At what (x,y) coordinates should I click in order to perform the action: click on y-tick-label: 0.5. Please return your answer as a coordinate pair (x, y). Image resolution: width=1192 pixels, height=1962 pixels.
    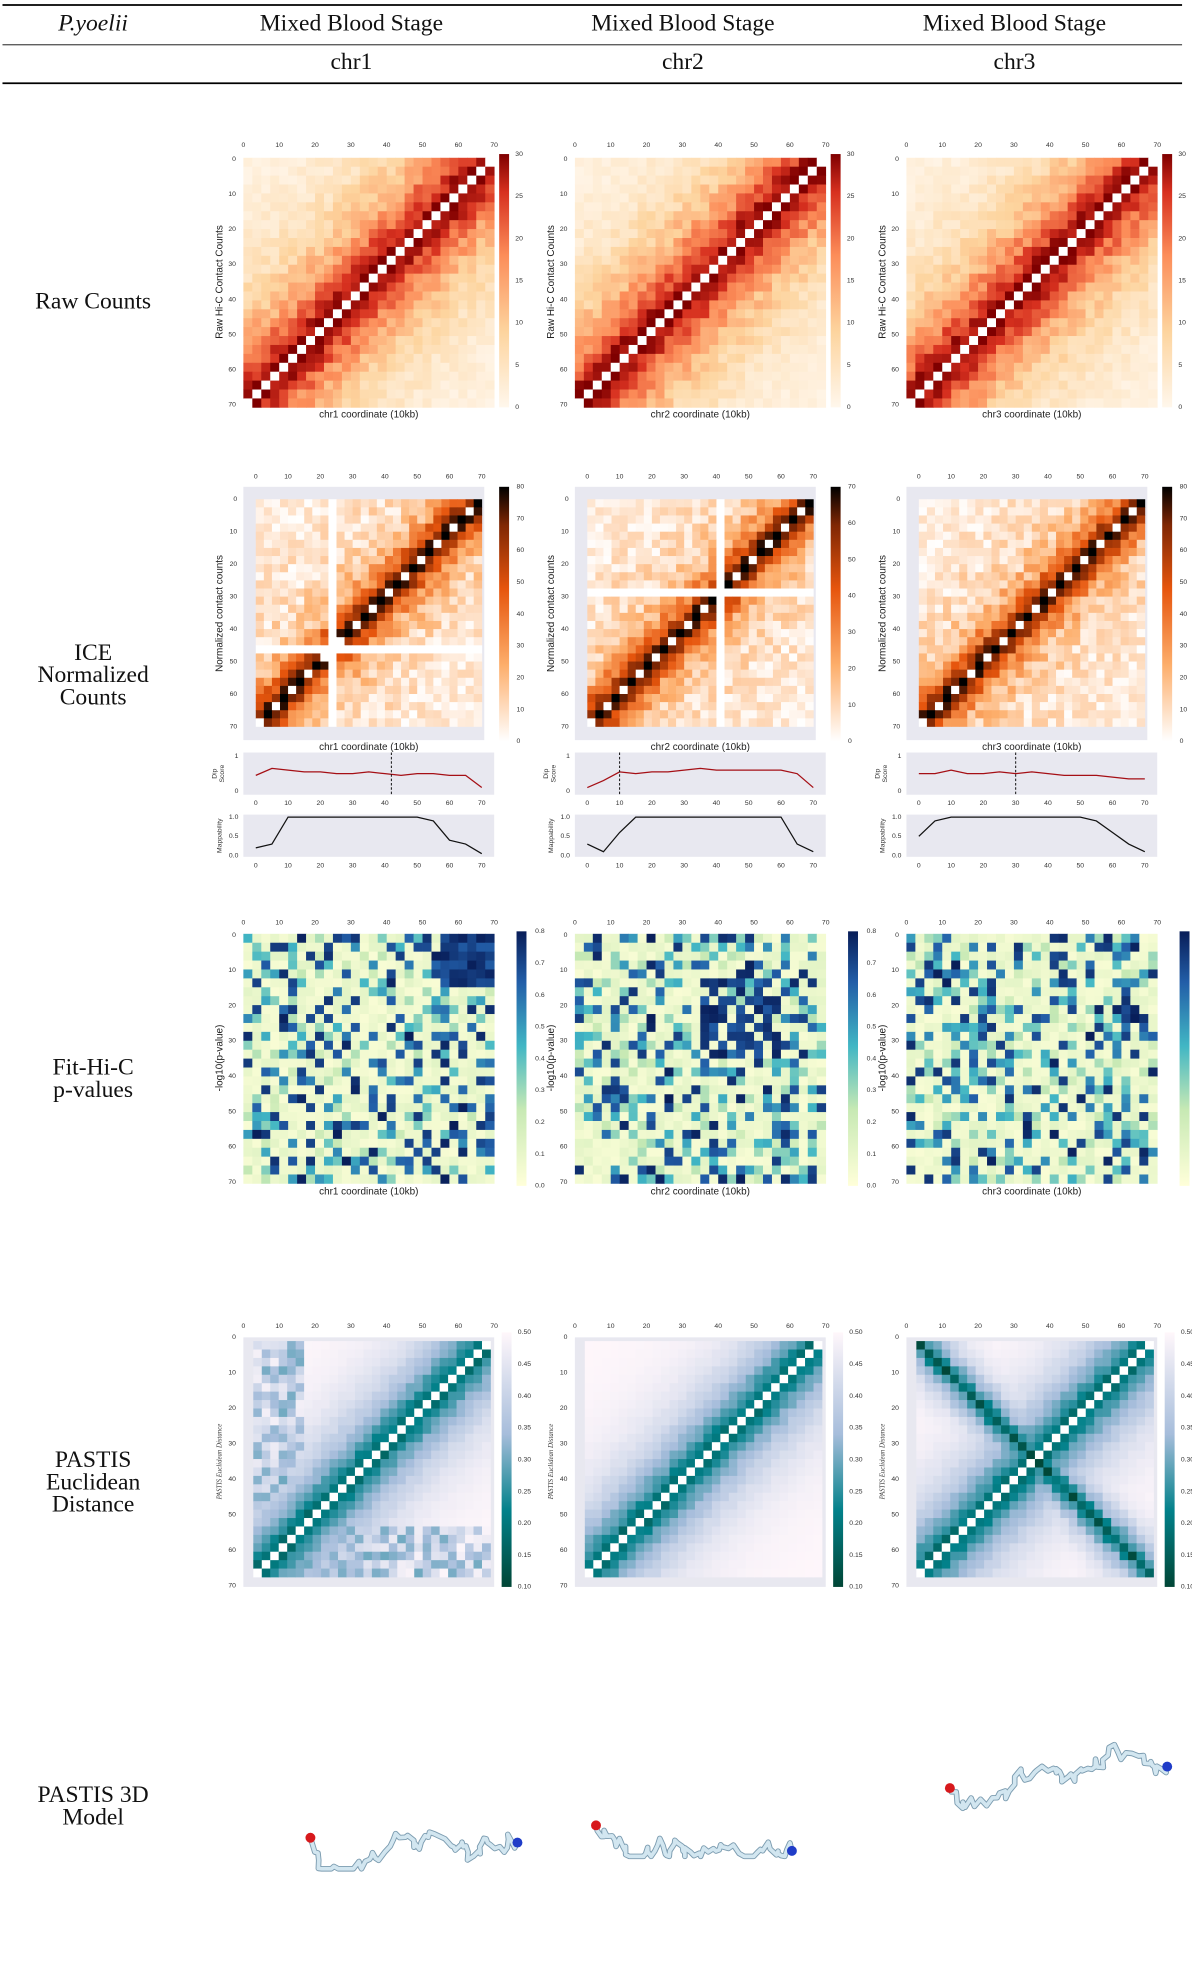
    Looking at the image, I should click on (565, 836).